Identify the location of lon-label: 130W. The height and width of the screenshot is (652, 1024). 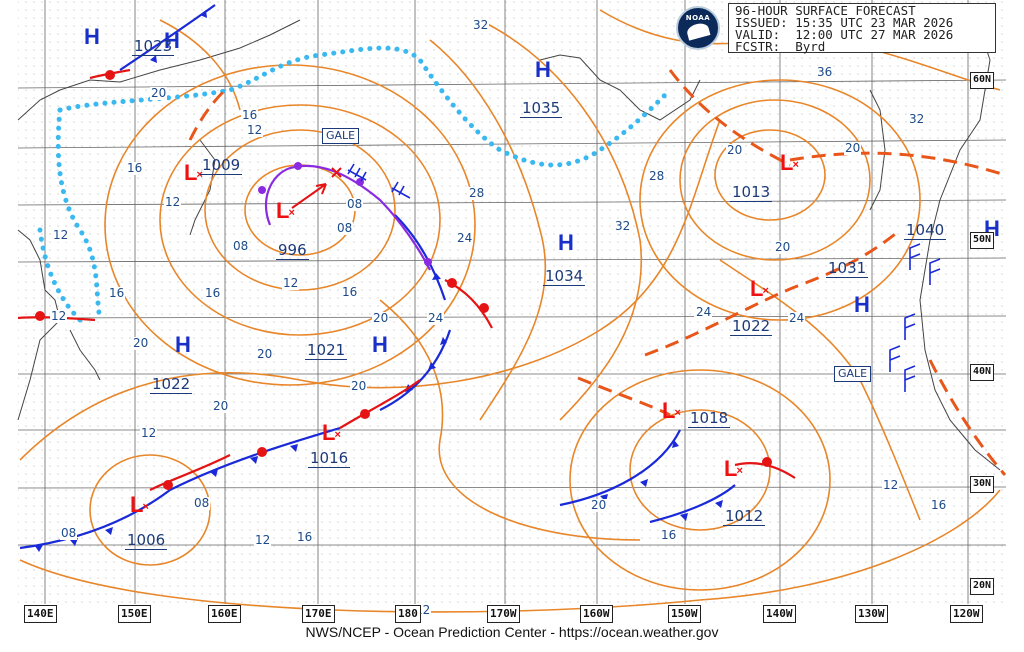
(871, 614).